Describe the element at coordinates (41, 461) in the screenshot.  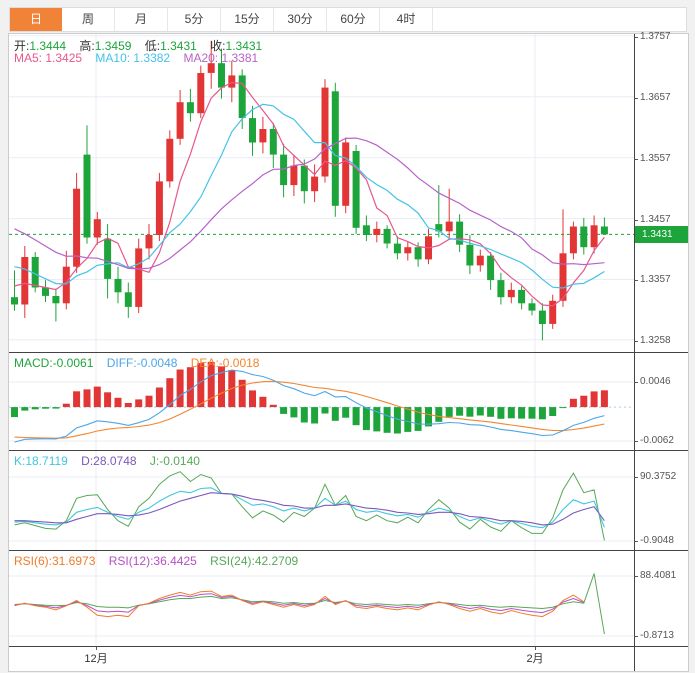
I see `k-value: K:18.7119` at that location.